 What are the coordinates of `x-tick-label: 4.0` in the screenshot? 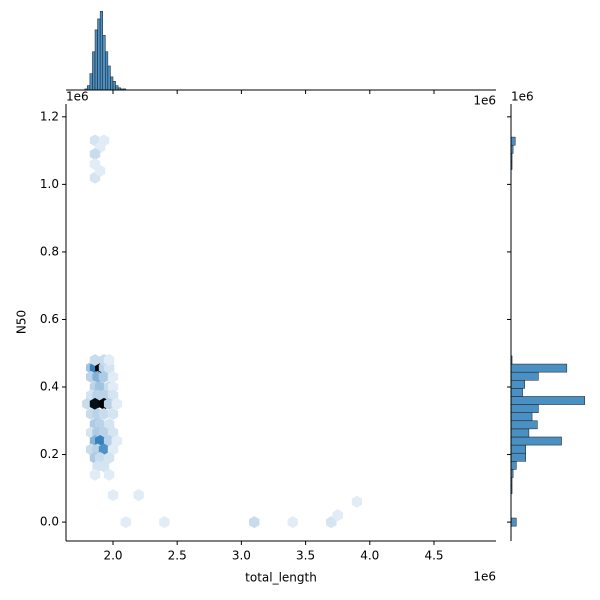 It's located at (369, 556).